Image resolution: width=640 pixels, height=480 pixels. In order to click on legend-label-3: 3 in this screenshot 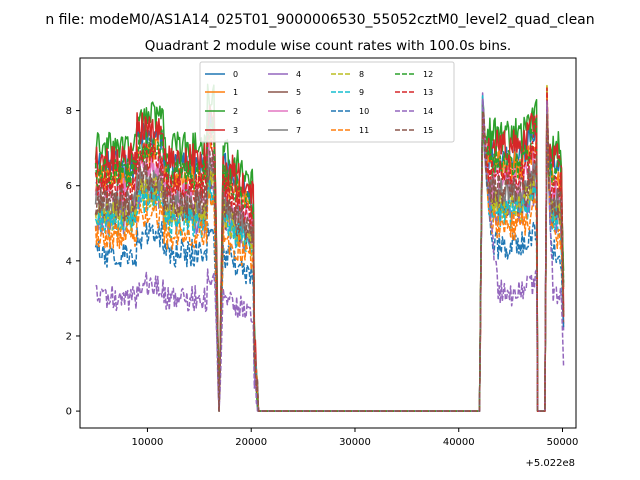, I will do `click(235, 130)`.